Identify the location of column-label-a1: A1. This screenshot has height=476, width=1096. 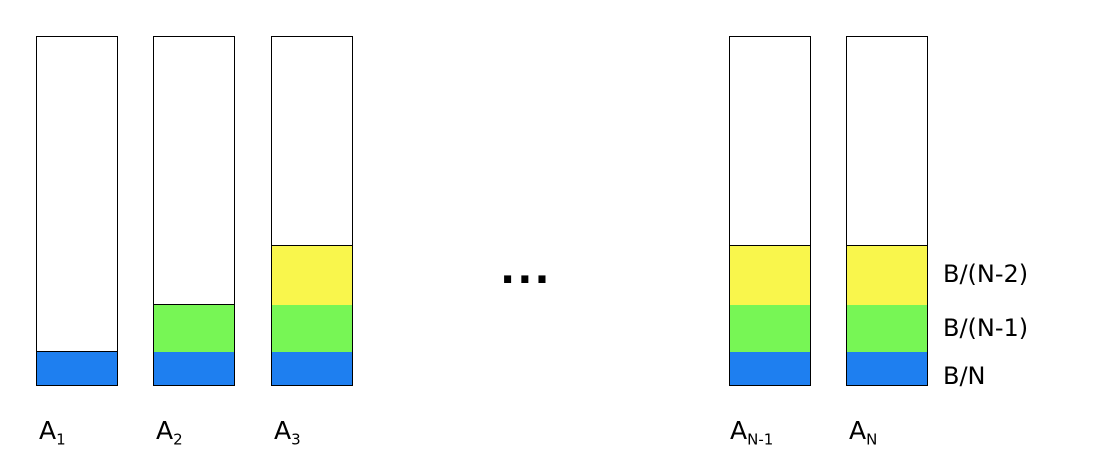
(52, 431).